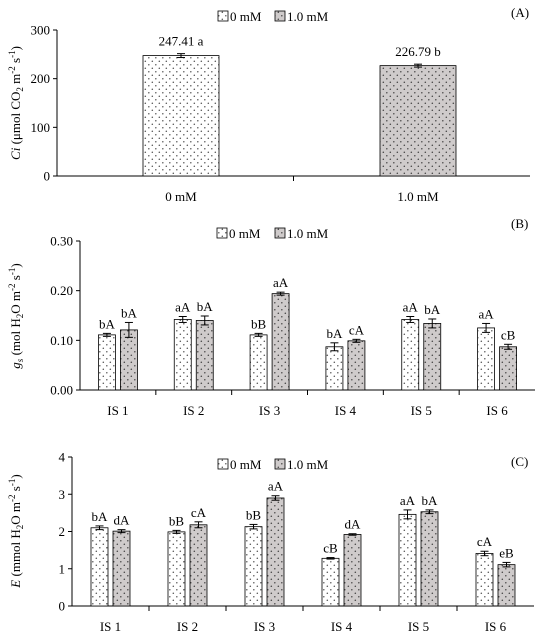  I want to click on x-tick-label: 1.0 mM, so click(418, 196).